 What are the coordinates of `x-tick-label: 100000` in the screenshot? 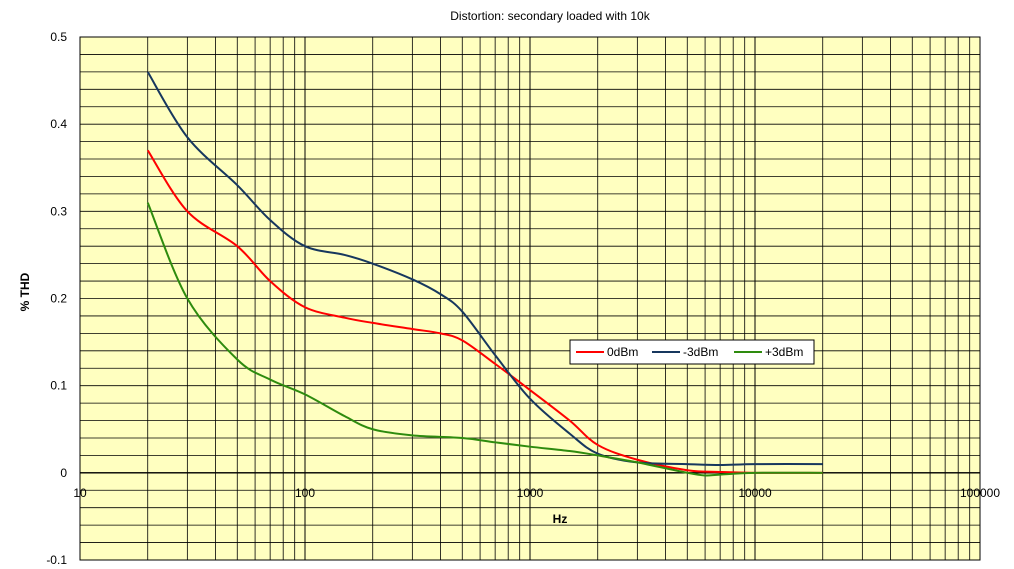 It's located at (980, 493).